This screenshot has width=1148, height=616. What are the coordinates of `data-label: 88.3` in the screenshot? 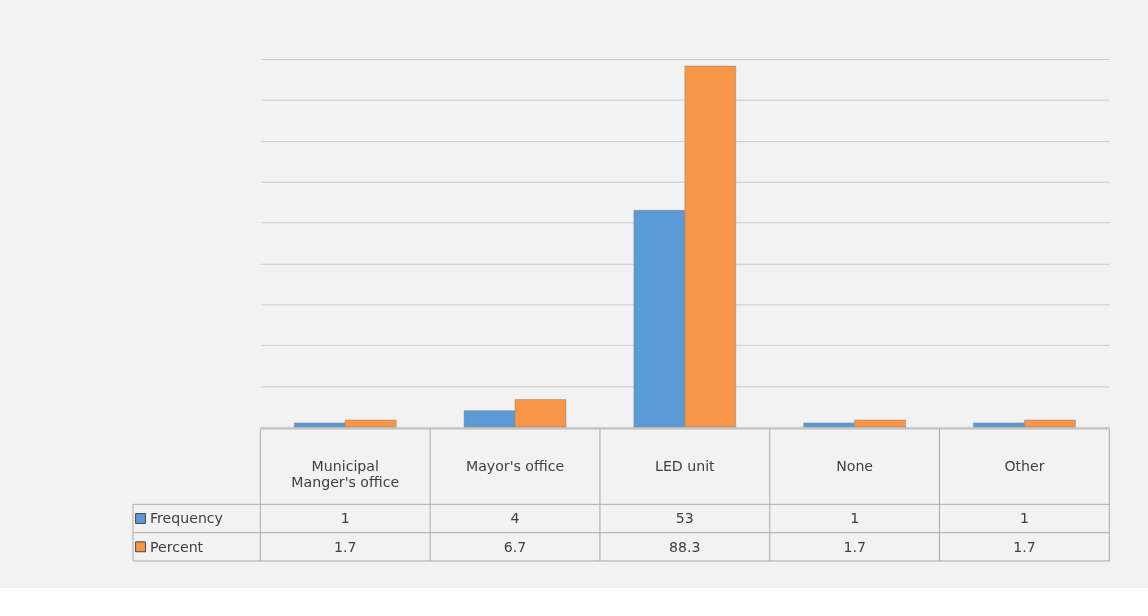 It's located at (685, 546).